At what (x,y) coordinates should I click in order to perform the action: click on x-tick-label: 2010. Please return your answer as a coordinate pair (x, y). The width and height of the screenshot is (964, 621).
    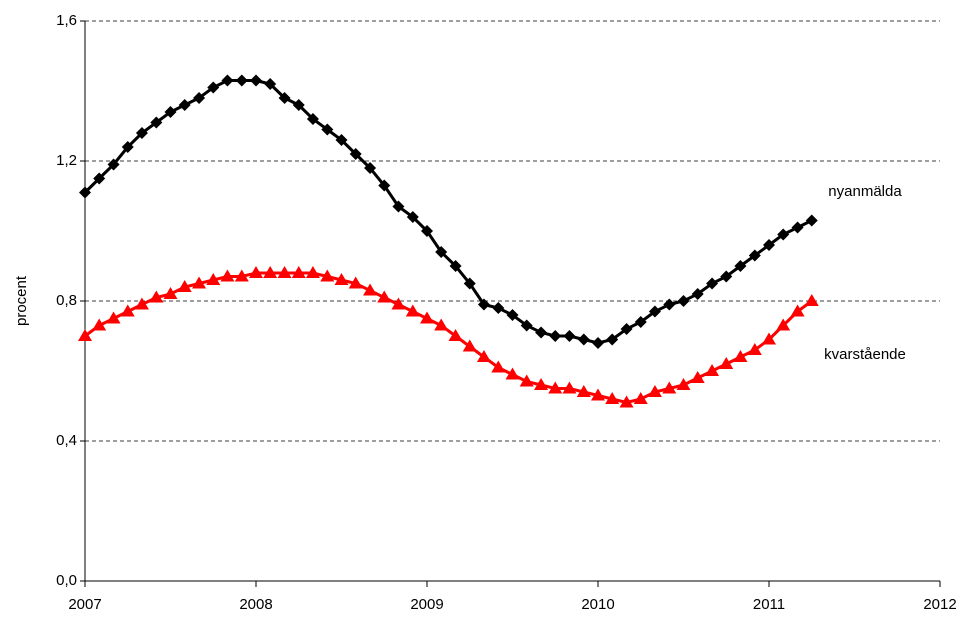
    Looking at the image, I should click on (597, 604).